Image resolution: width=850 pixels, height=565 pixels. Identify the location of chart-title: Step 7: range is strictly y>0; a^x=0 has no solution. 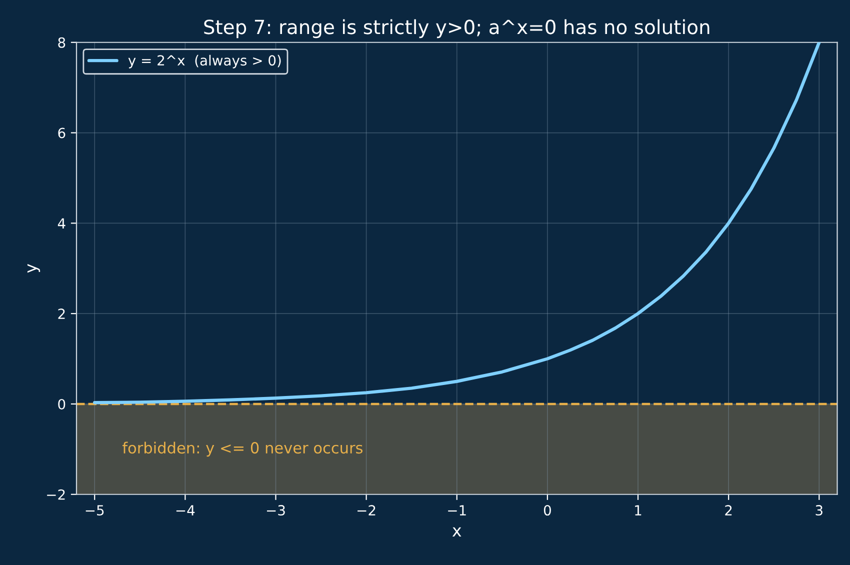
(457, 28).